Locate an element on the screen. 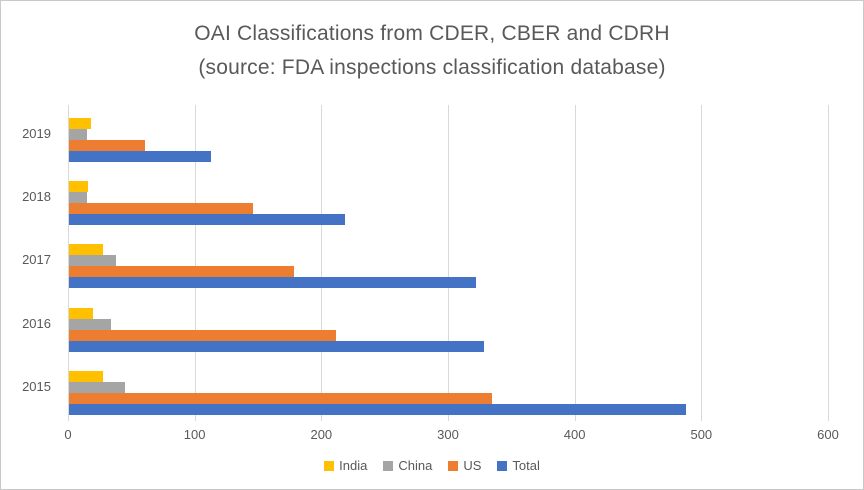 The width and height of the screenshot is (864, 490). bar-total-2016 is located at coordinates (276, 346).